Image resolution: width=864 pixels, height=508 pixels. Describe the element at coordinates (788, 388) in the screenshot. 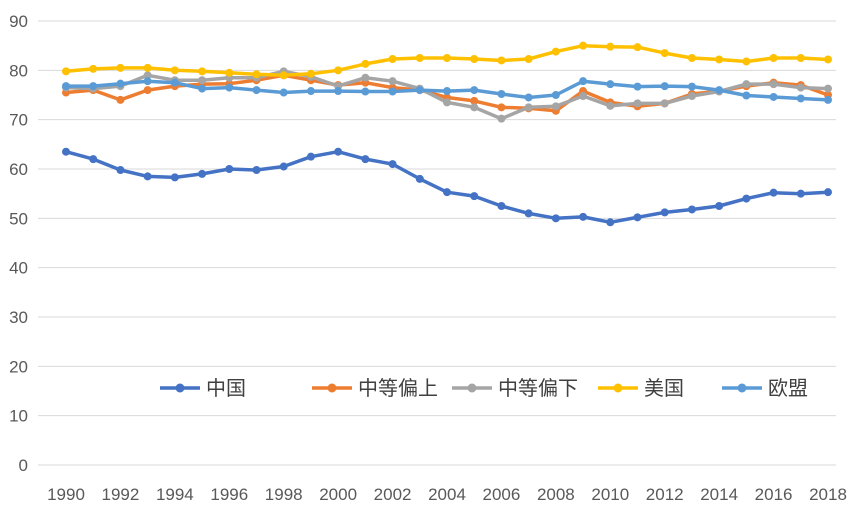

I see `legend-label: 欧盟` at that location.